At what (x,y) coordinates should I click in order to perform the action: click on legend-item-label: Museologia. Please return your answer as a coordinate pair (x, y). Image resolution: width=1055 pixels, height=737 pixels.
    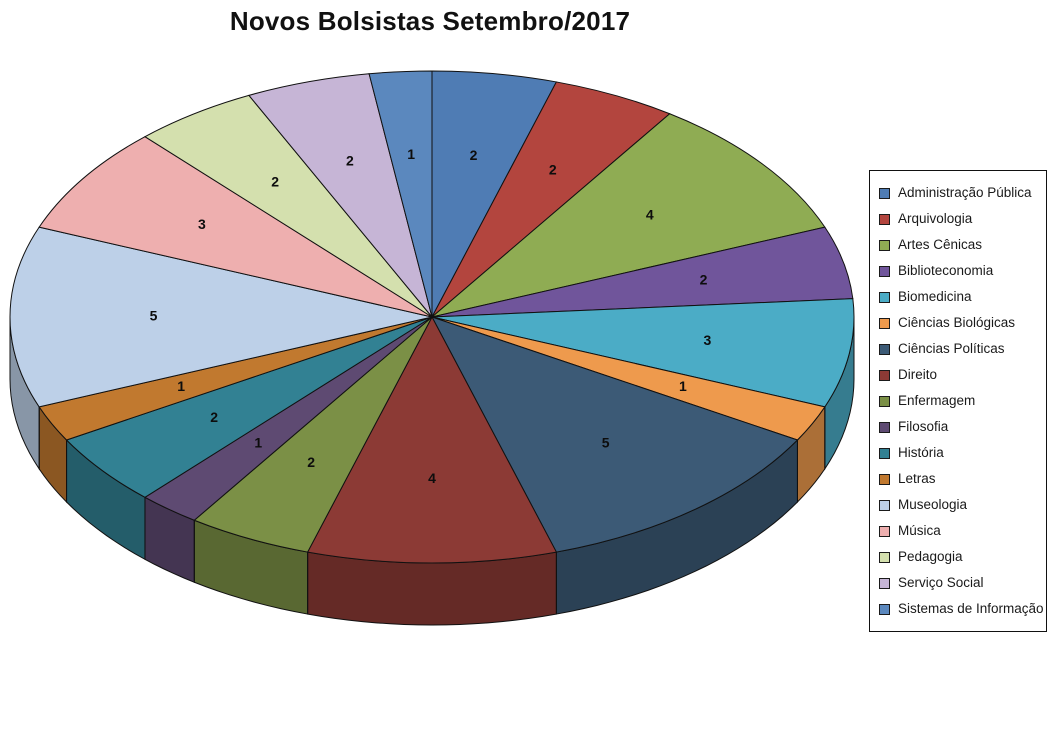
    Looking at the image, I should click on (933, 505).